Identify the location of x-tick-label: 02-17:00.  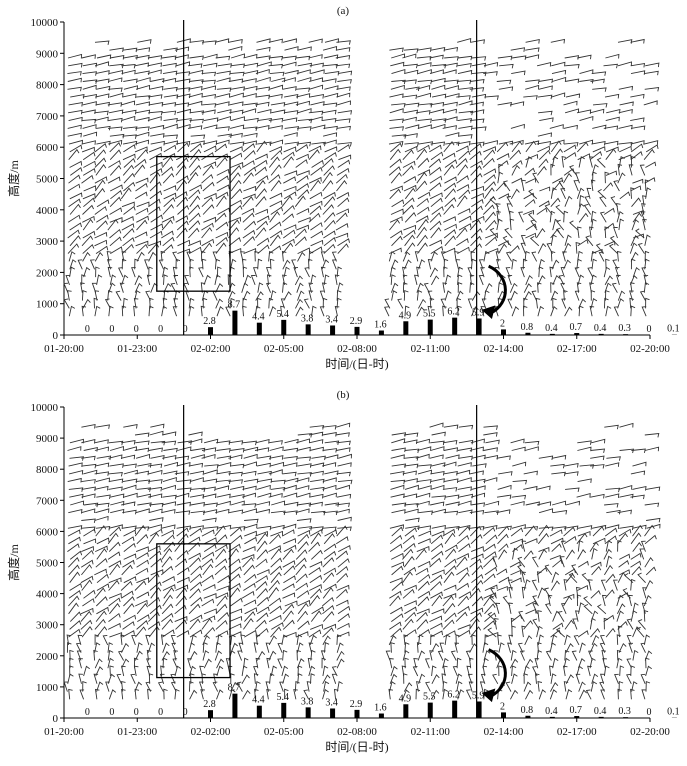
(577, 349).